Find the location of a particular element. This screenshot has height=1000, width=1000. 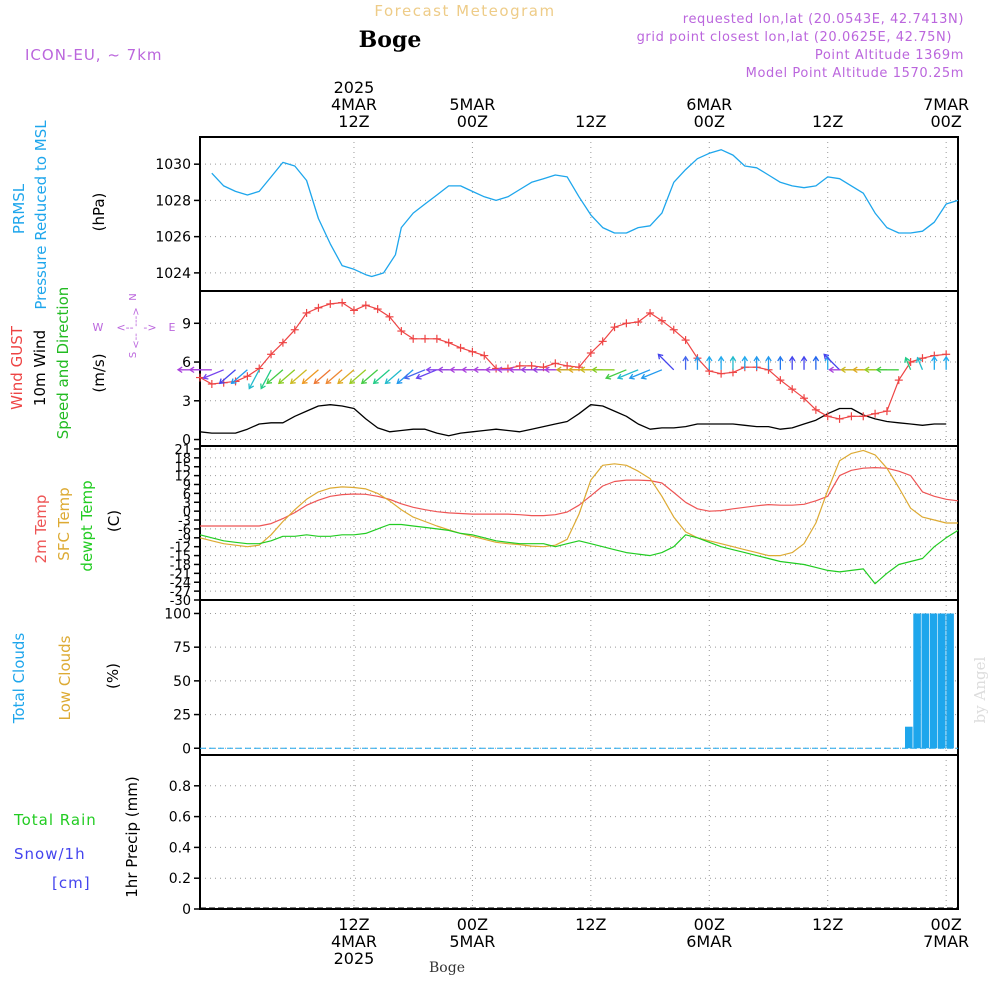

wind-ytick-label: 0 is located at coordinates (186, 441).